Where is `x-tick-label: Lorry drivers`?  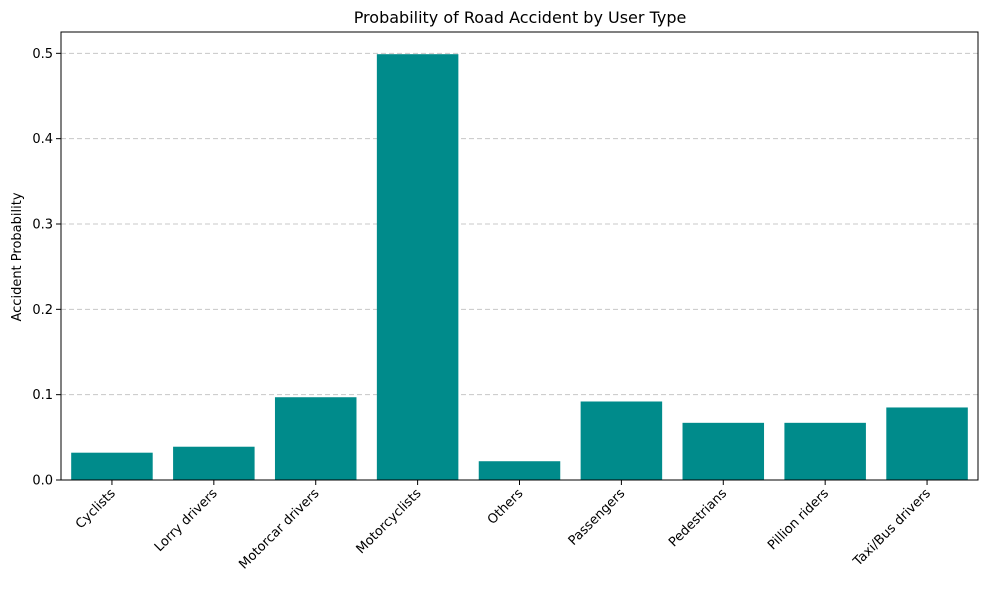 x-tick-label: Lorry drivers is located at coordinates (186, 520).